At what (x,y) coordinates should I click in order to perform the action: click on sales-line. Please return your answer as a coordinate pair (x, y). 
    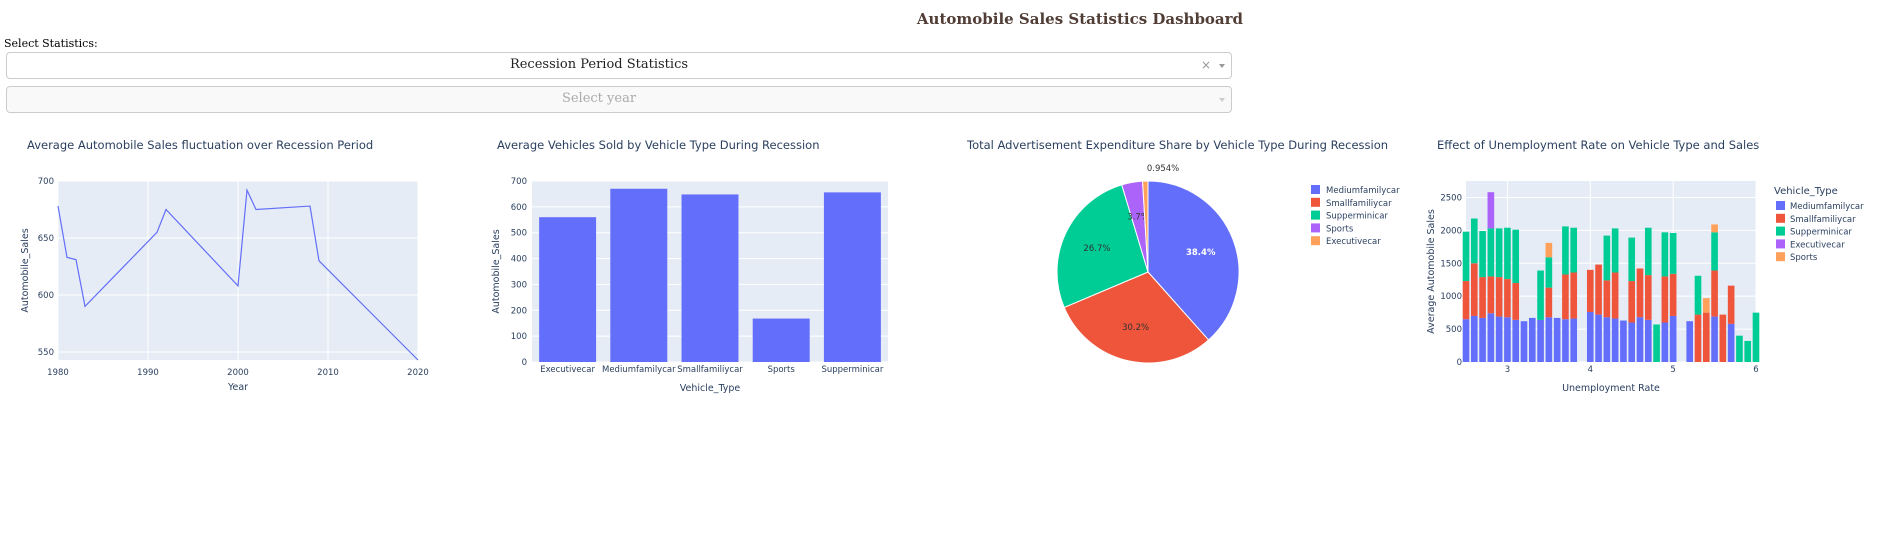
    Looking at the image, I should click on (238, 274).